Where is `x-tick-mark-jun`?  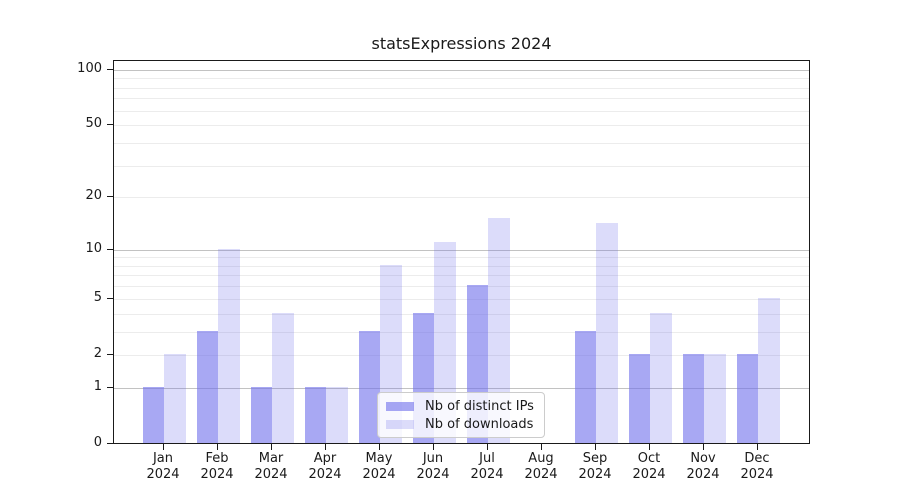 x-tick-mark-jun is located at coordinates (433, 447).